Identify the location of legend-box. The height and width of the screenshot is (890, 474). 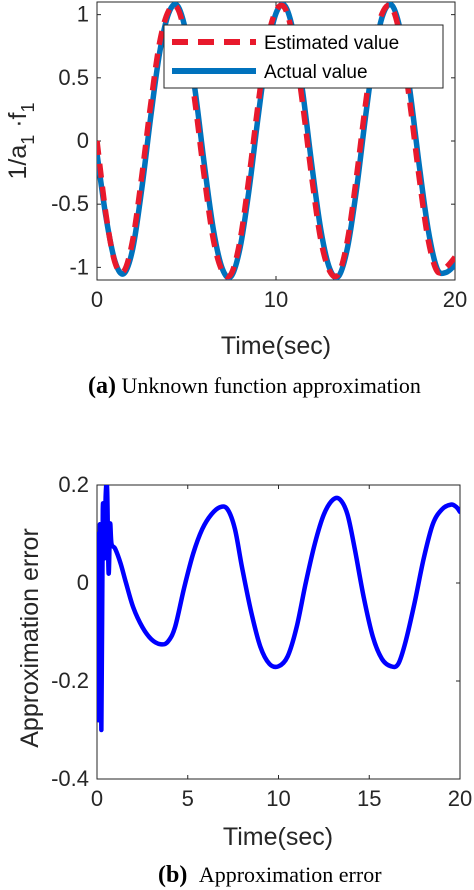
(303, 56).